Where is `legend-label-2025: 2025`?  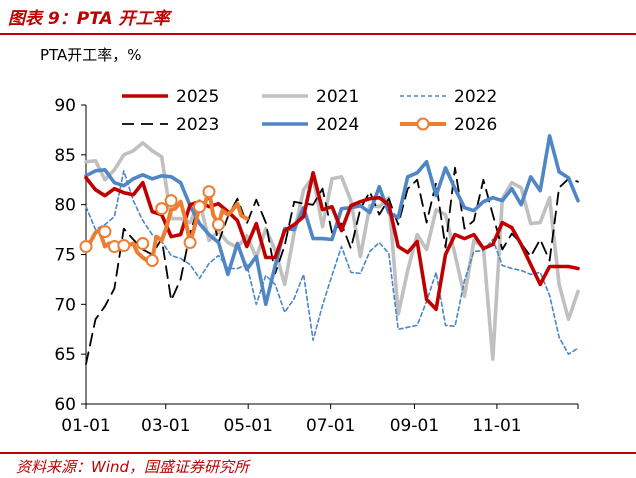
legend-label-2025: 2025 is located at coordinates (197, 97).